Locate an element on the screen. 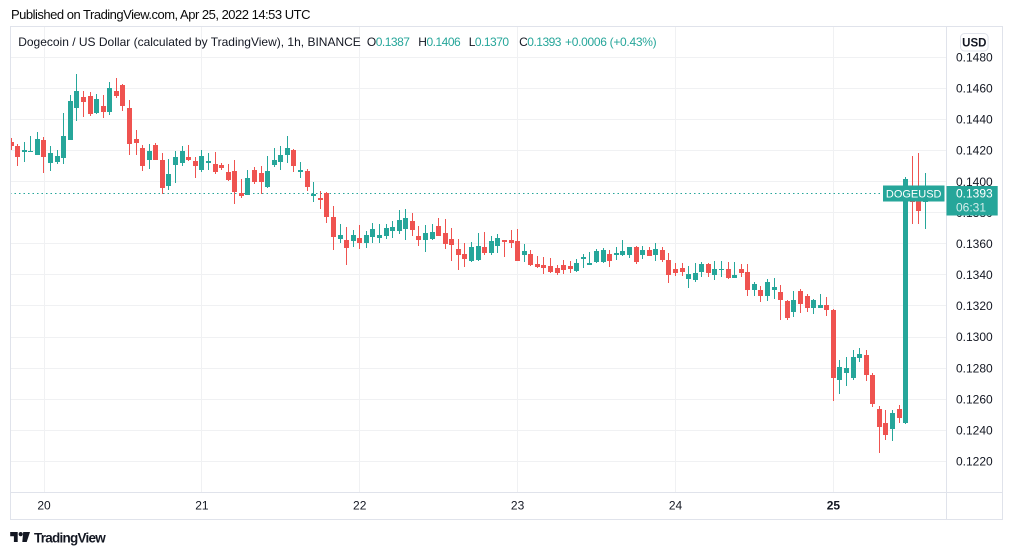 The width and height of the screenshot is (1012, 555). svg-text: L0.1370 is located at coordinates (489, 42).